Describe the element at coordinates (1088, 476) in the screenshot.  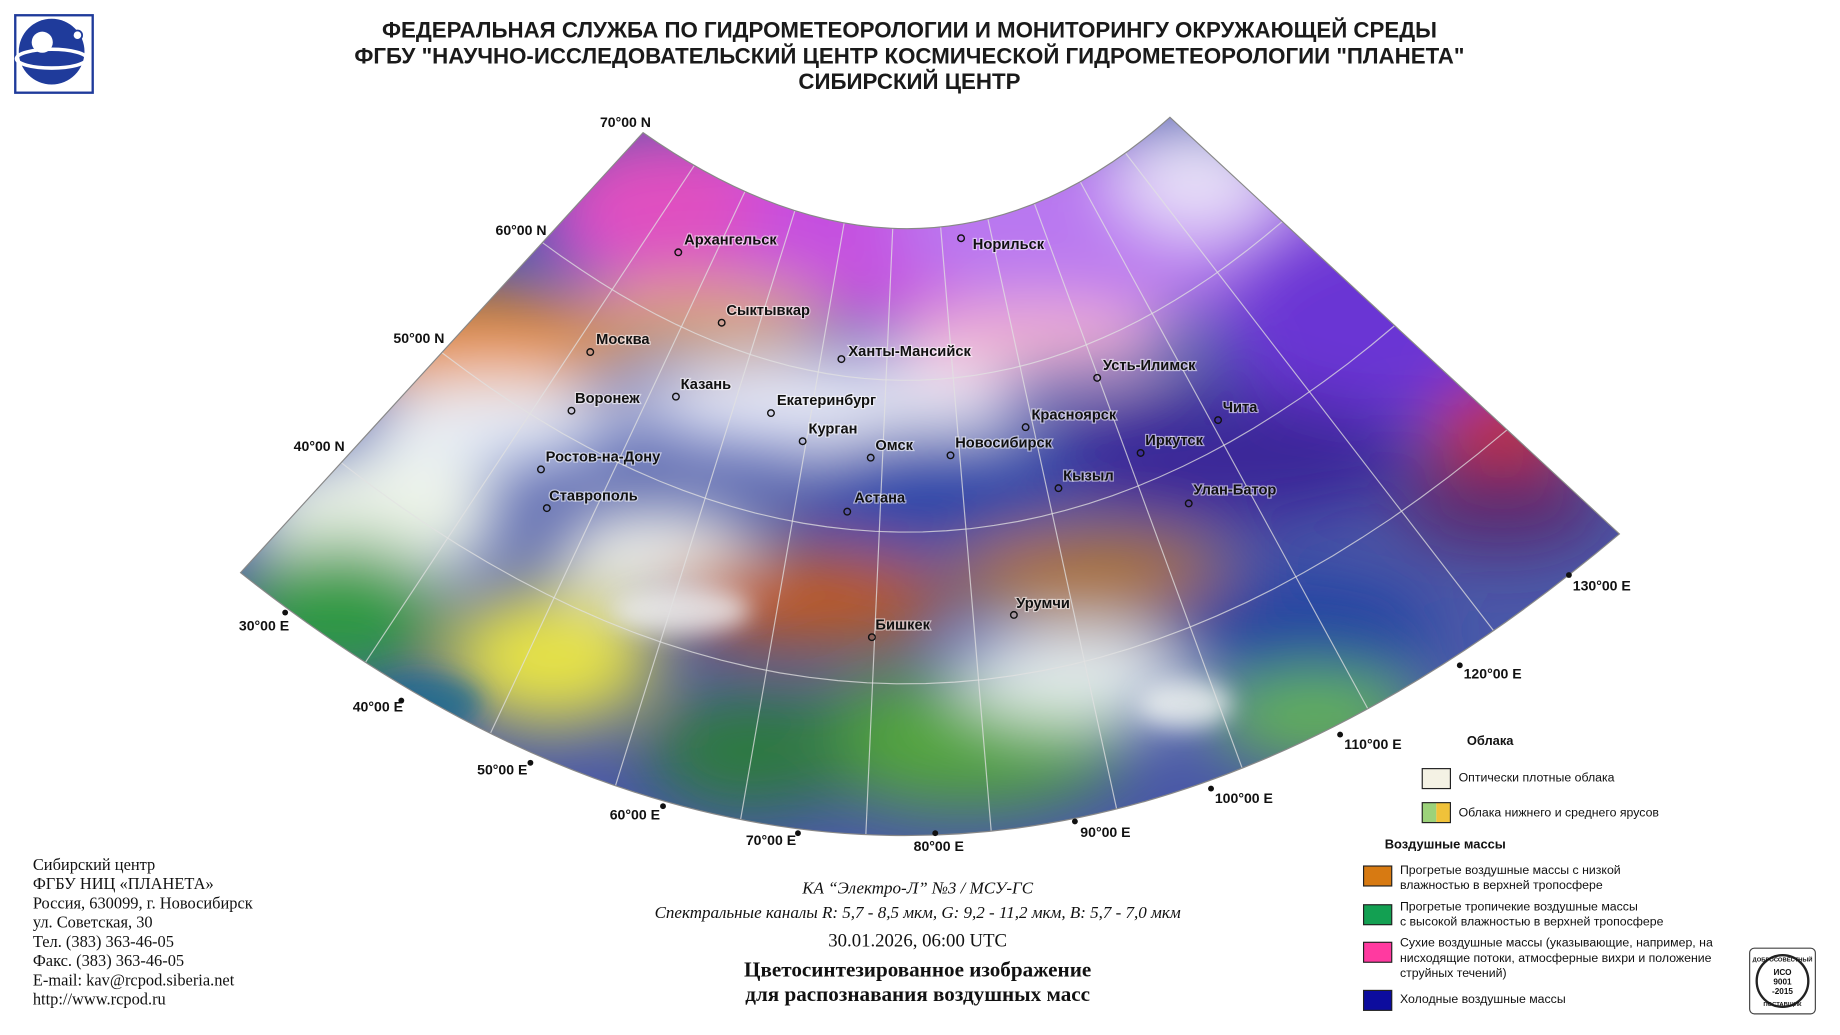
I see `city-label: Кызыл` at that location.